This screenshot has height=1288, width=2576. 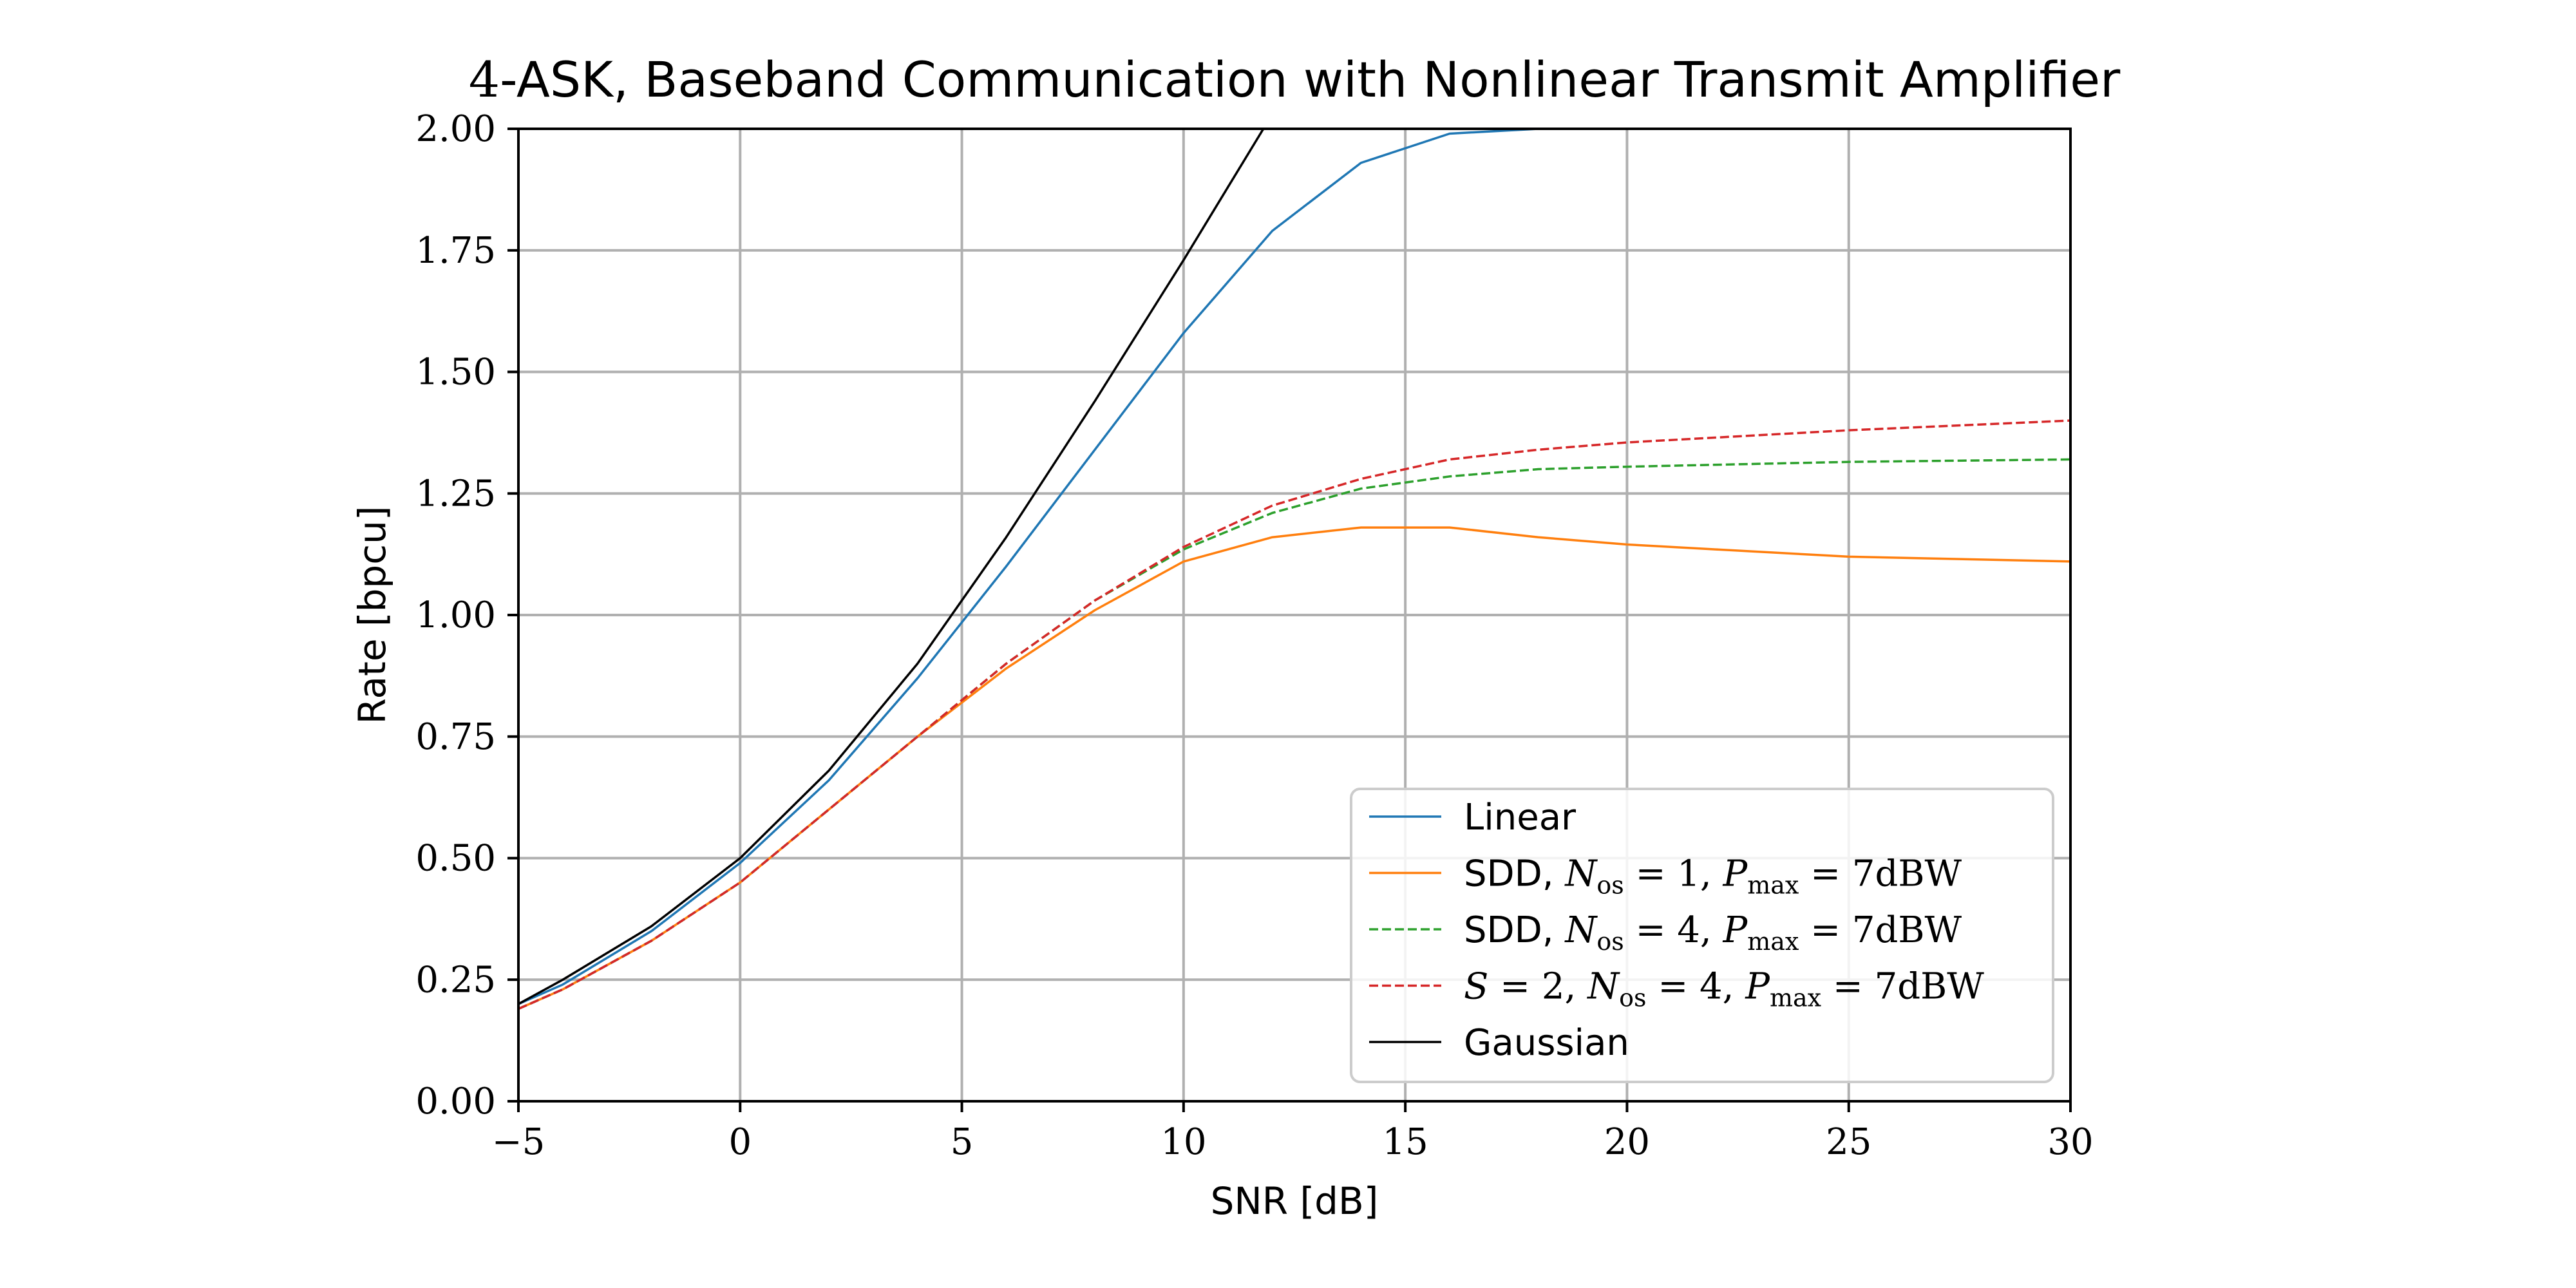 What do you see at coordinates (1295, 1201) in the screenshot?
I see `x-axis-label: SNR [dB]` at bounding box center [1295, 1201].